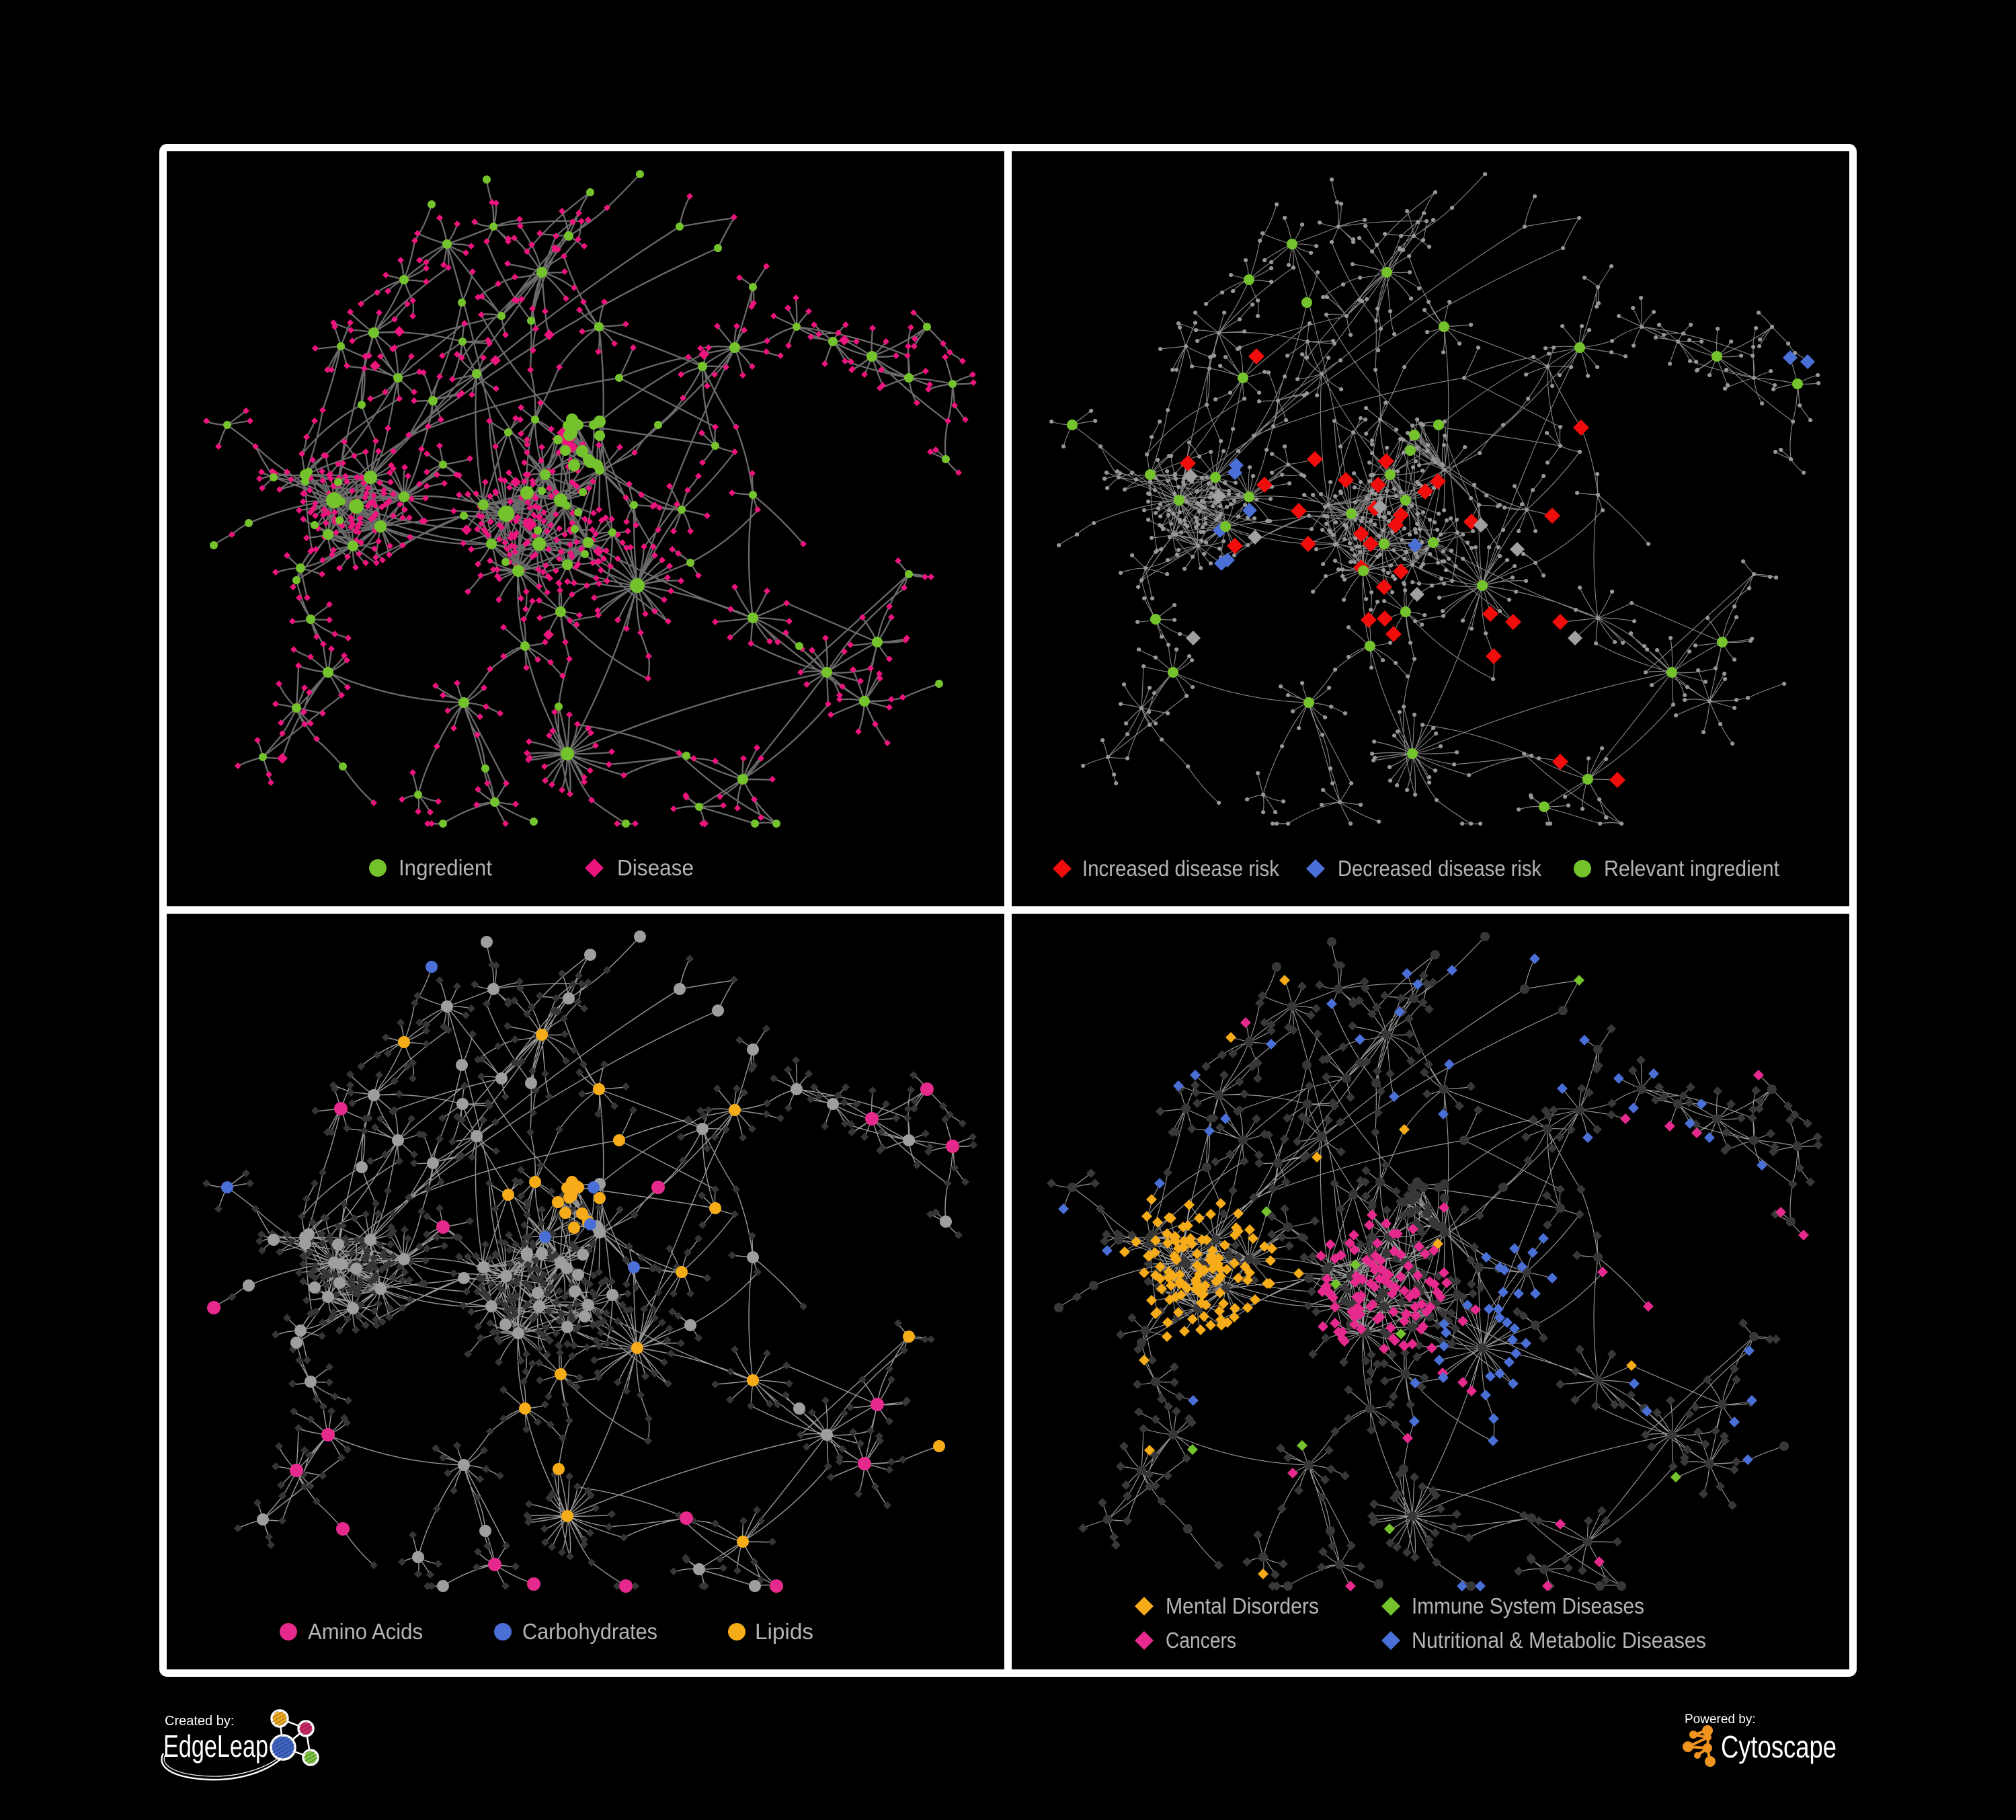 This screenshot has height=1820, width=2016. Describe the element at coordinates (215, 1746) in the screenshot. I see `svg-text: EdgeLeap` at that location.